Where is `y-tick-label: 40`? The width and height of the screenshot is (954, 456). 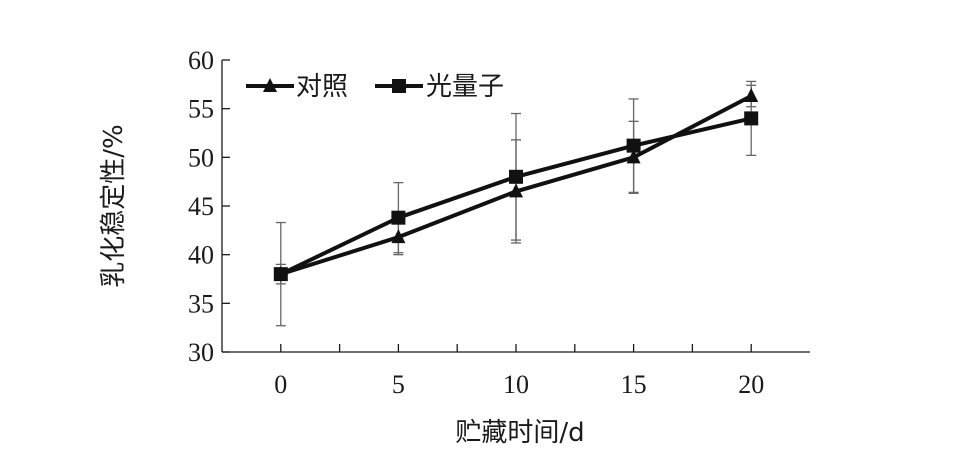 y-tick-label: 40 is located at coordinates (201, 255).